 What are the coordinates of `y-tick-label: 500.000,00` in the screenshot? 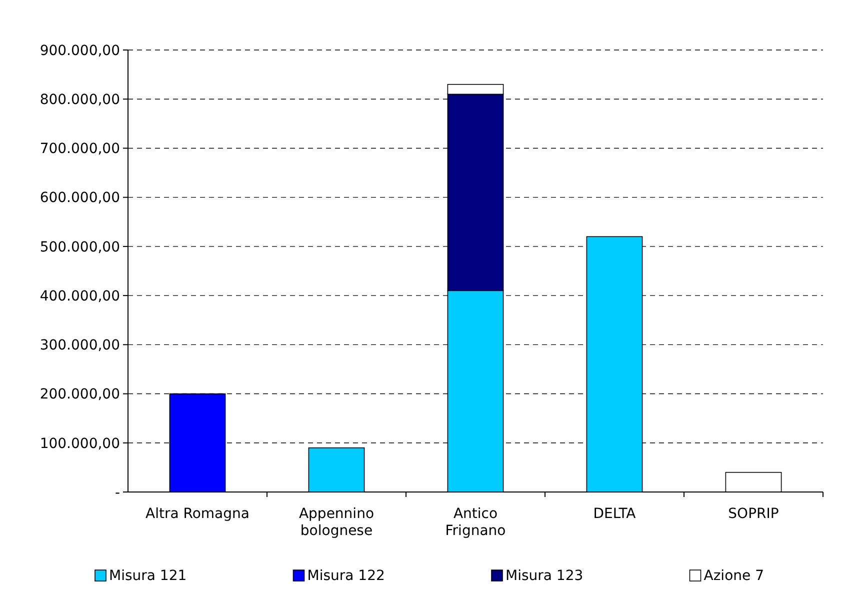 It's located at (80, 247).